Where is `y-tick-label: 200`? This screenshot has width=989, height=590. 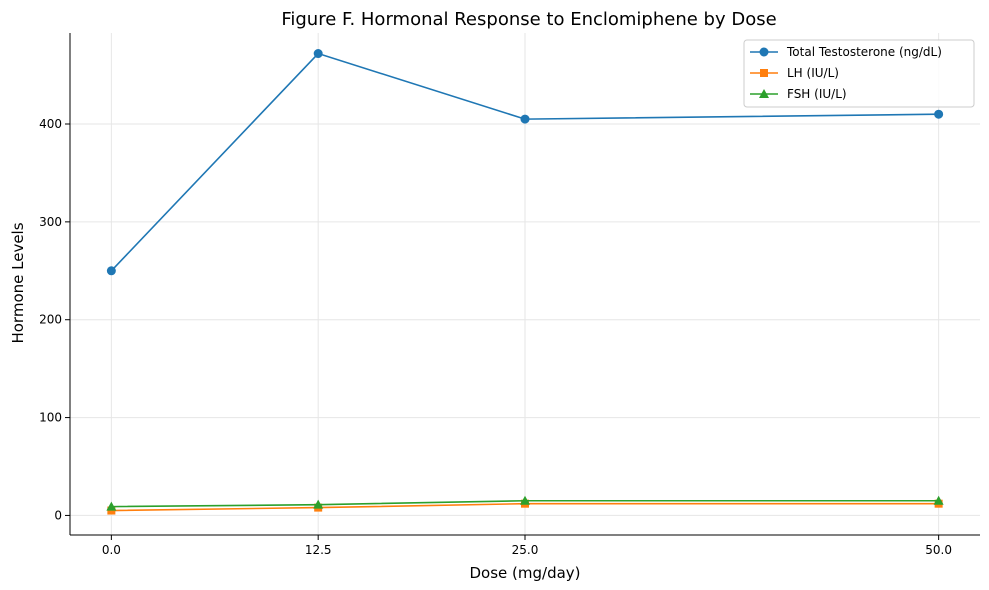
y-tick-label: 200 is located at coordinates (50, 320).